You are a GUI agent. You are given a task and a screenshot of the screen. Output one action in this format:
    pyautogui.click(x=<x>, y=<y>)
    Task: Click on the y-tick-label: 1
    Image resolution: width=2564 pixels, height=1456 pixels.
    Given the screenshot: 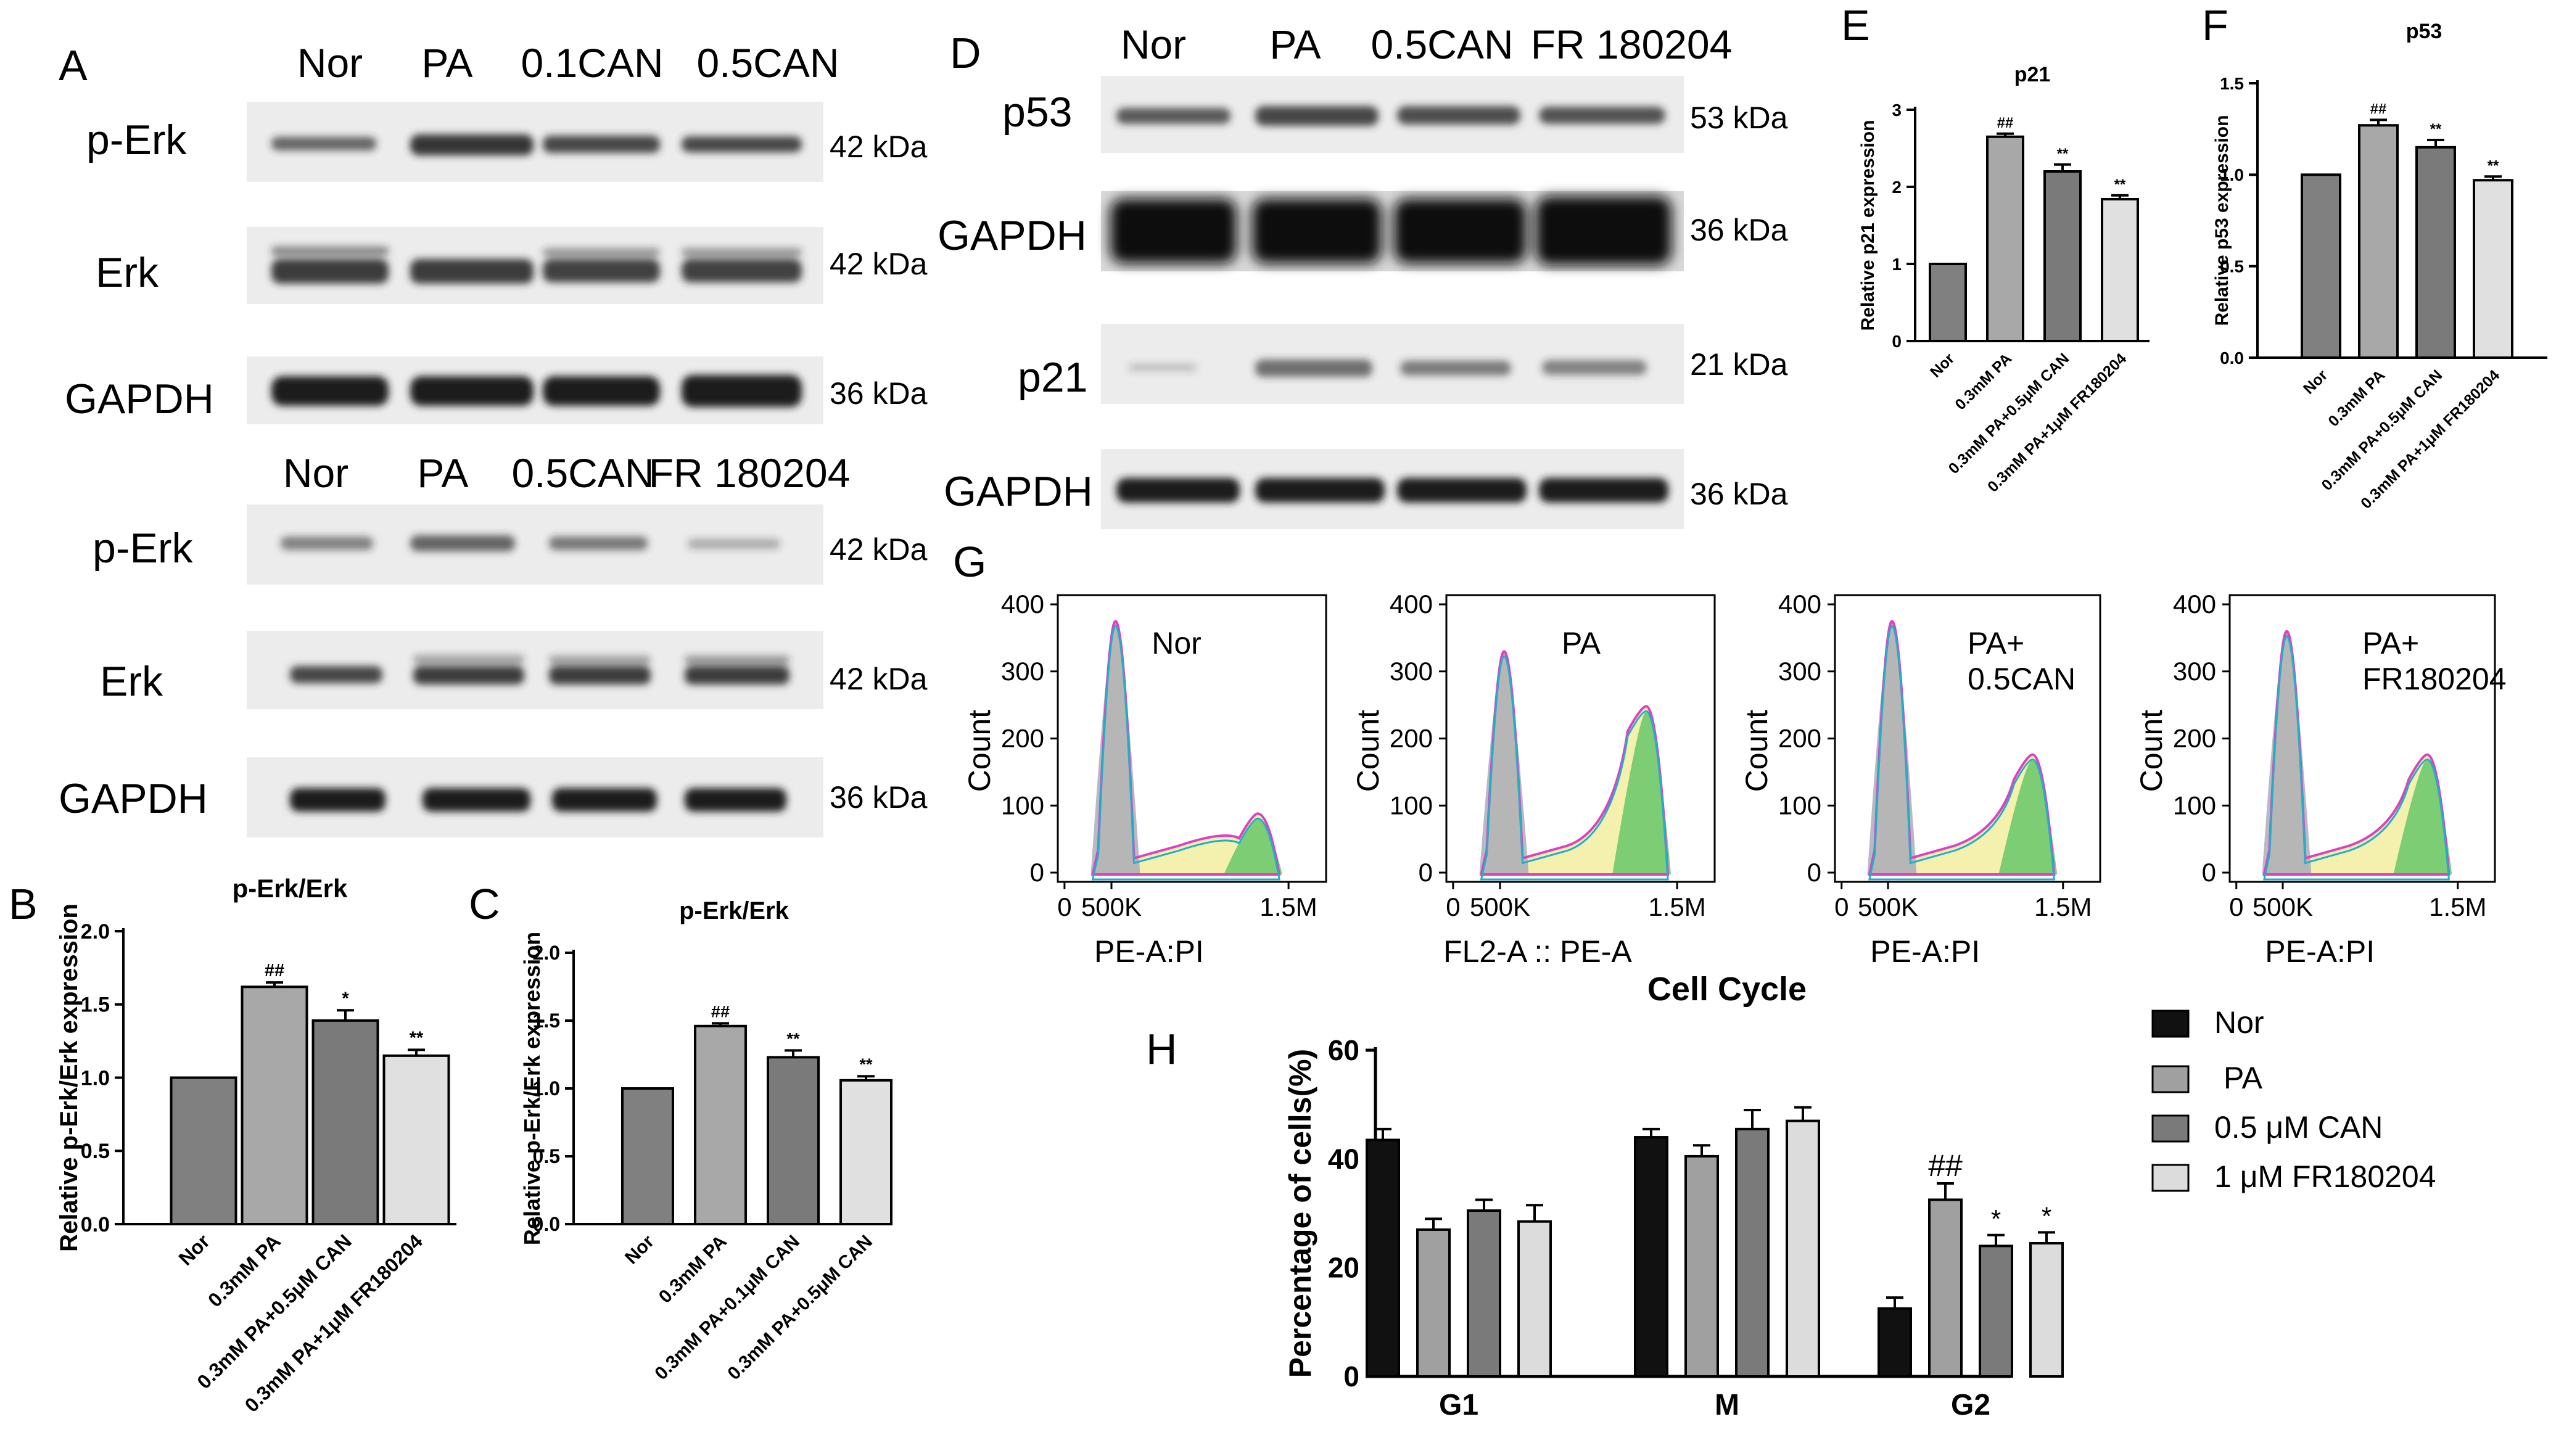 What is the action you would take?
    pyautogui.click(x=1897, y=264)
    